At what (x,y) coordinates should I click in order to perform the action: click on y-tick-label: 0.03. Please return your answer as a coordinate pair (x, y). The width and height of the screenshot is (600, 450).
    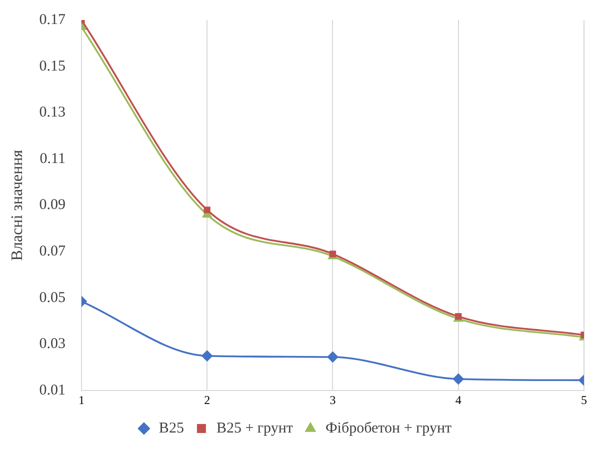
    Looking at the image, I should click on (52, 344).